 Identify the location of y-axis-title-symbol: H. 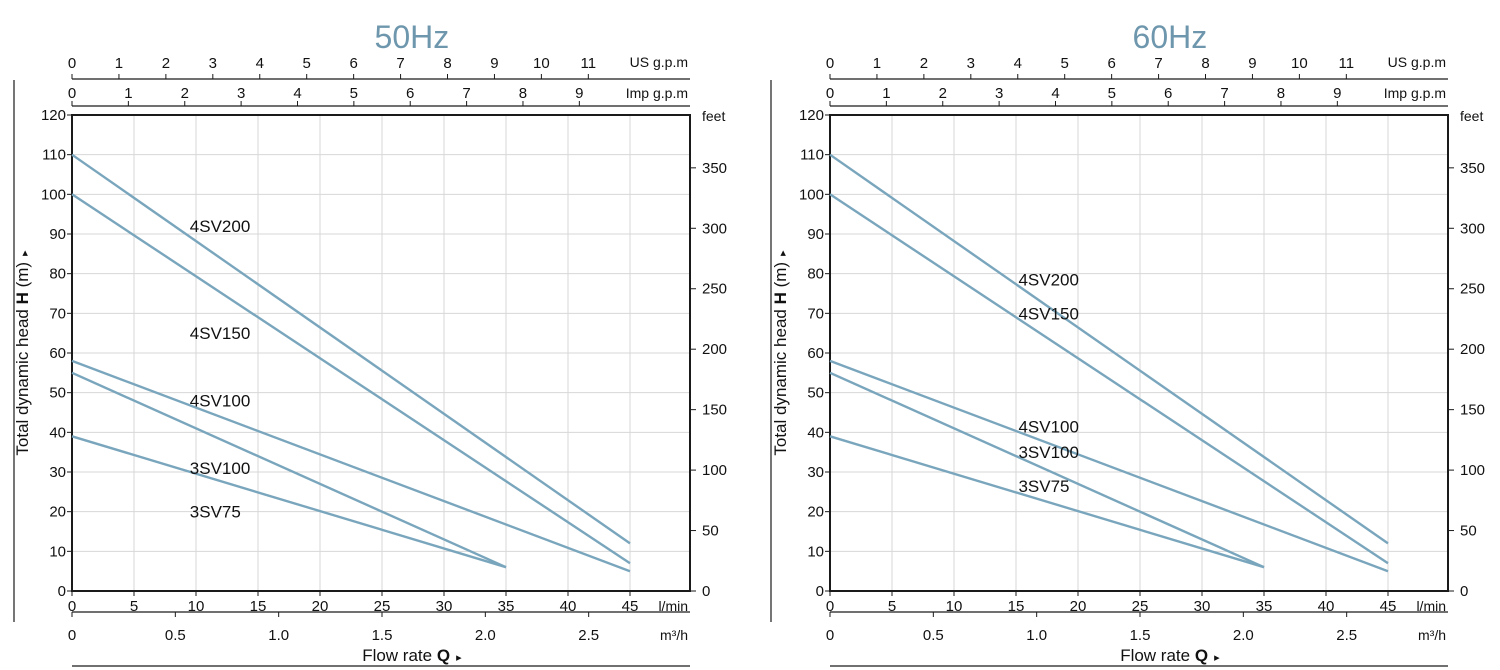
(780, 298).